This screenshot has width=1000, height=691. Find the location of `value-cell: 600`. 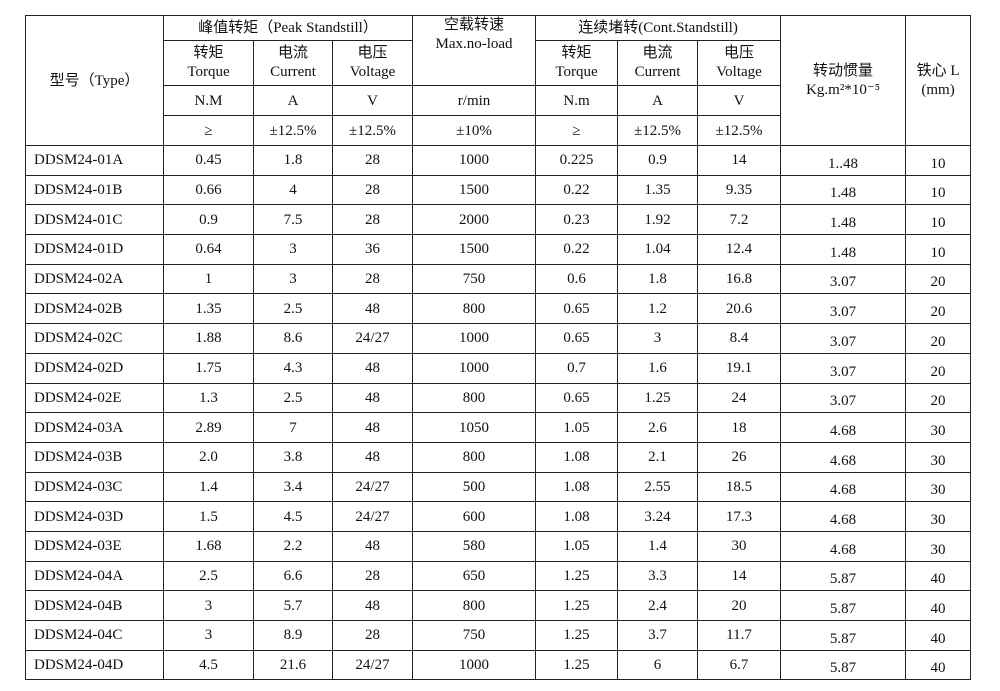

value-cell: 600 is located at coordinates (474, 516).